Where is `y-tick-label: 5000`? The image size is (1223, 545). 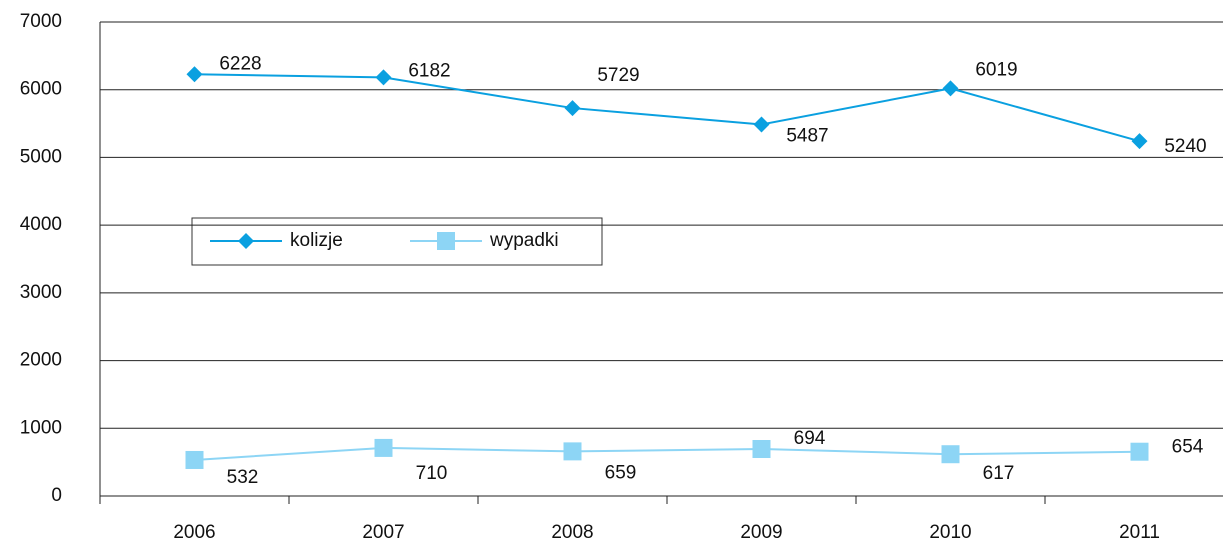 y-tick-label: 5000 is located at coordinates (41, 156).